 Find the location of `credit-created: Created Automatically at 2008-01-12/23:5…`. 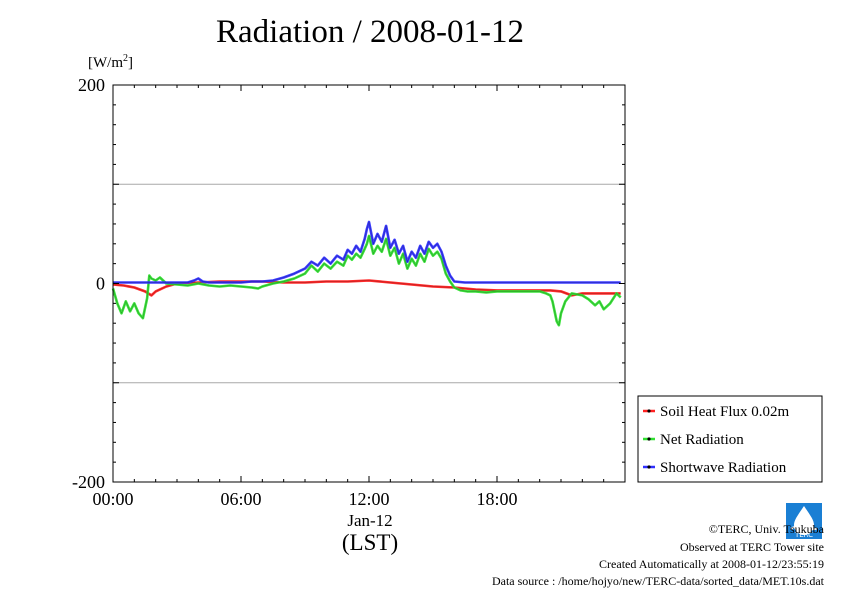

credit-created: Created Automatically at 2008-01-12/23:5… is located at coordinates (711, 564).